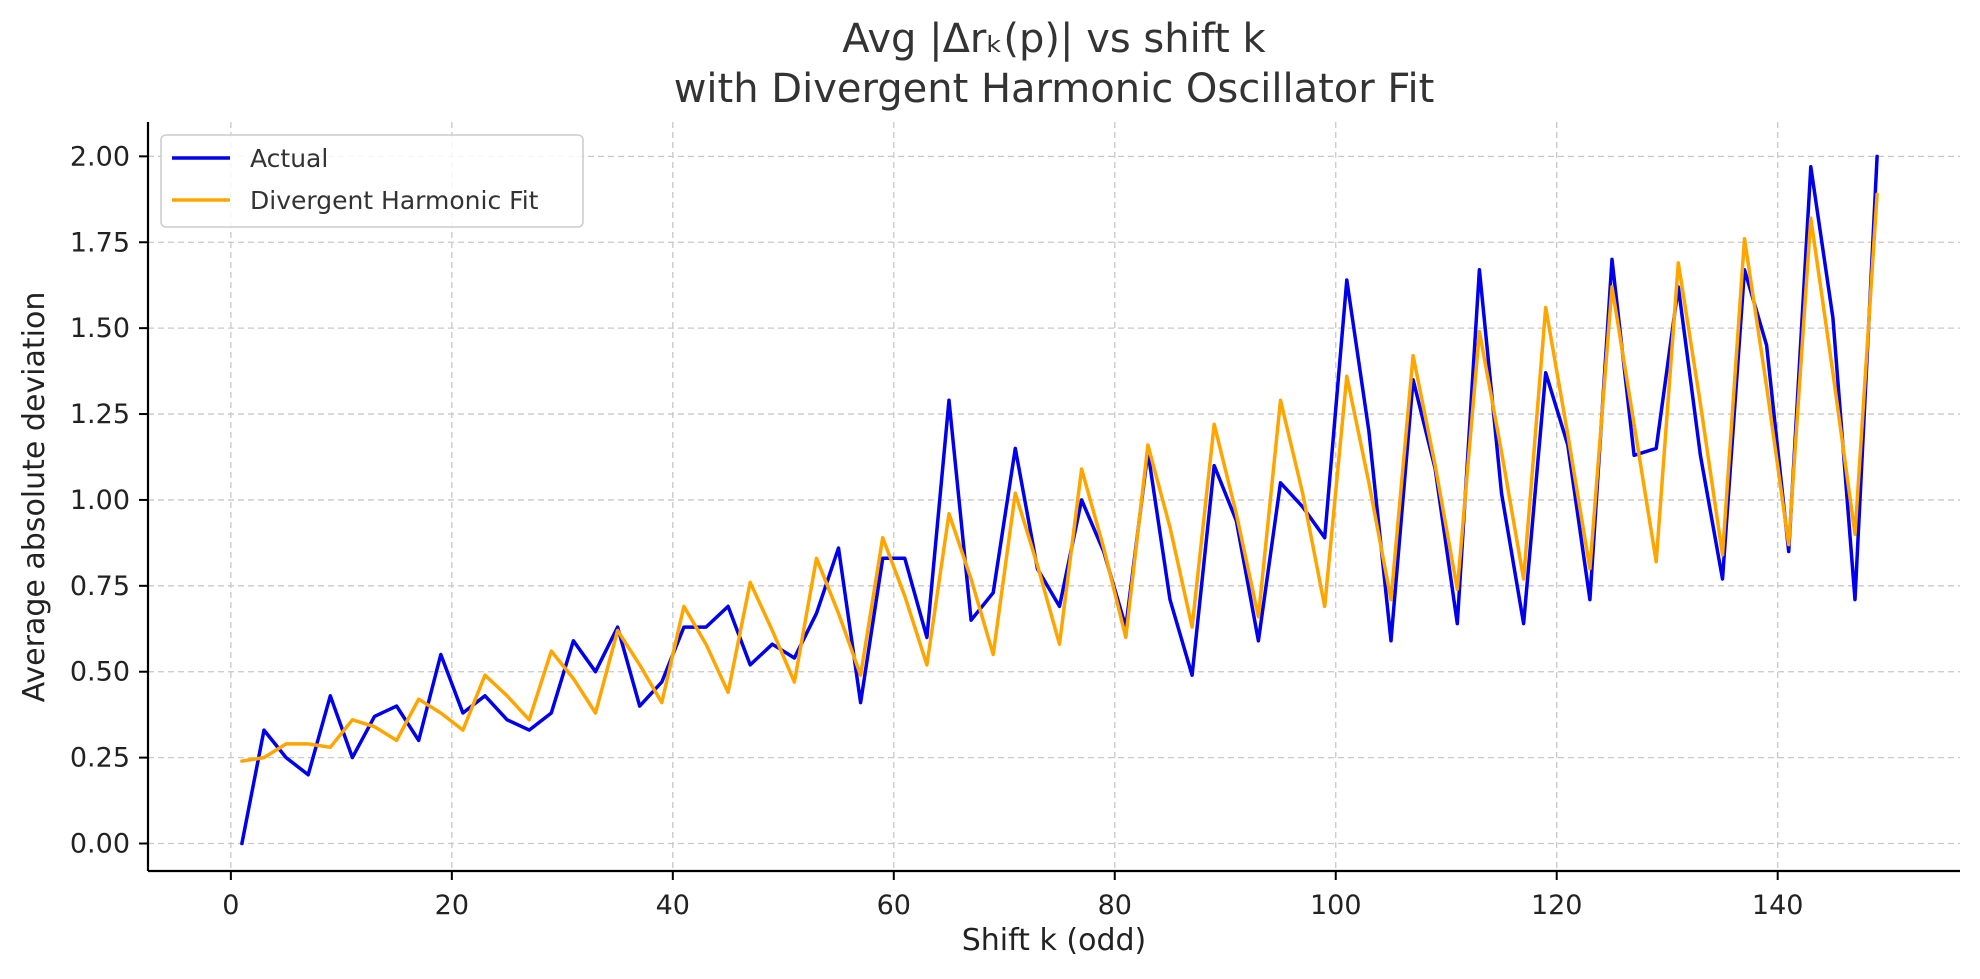 The width and height of the screenshot is (1980, 979). Describe the element at coordinates (100, 328) in the screenshot. I see `y-tick-label: 1.50` at that location.